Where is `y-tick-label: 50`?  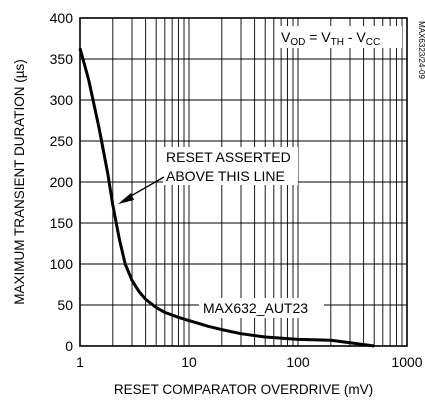 y-tick-label: 50 is located at coordinates (65, 305).